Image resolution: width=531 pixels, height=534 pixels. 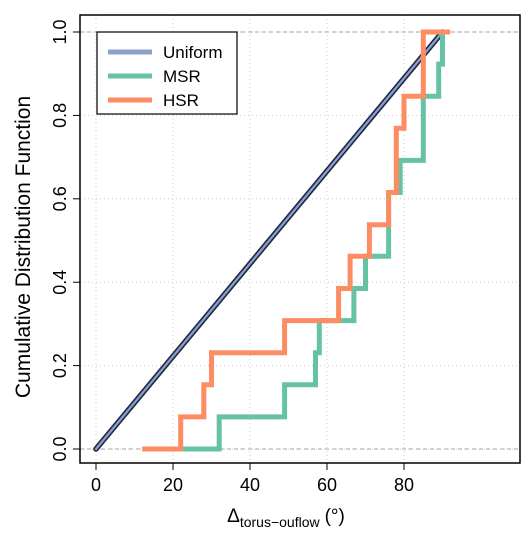 I want to click on x-axis-label-unit: (°), so click(x=335, y=516).